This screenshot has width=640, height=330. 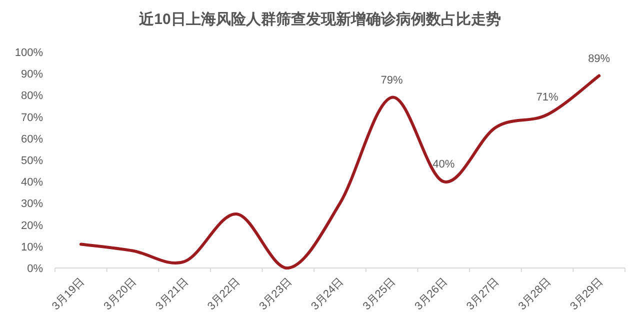 I want to click on x-tick-label: 3月26日, so click(x=431, y=294).